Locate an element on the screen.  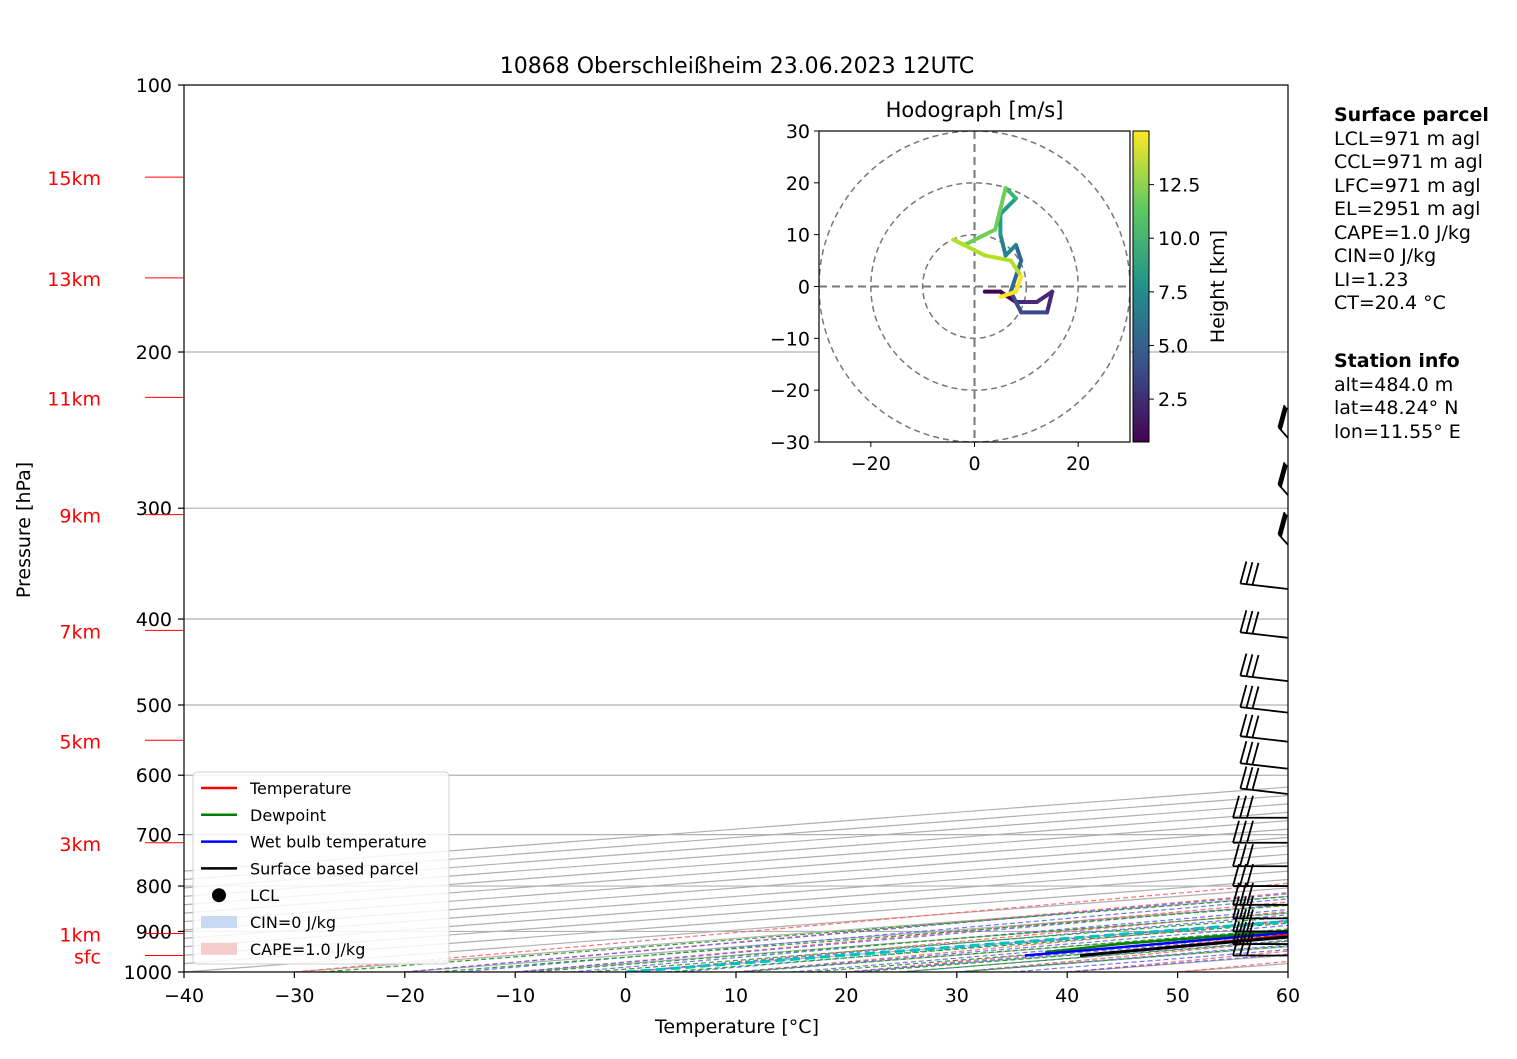
hodograph-x-tick-label: 20 is located at coordinates (1078, 464).